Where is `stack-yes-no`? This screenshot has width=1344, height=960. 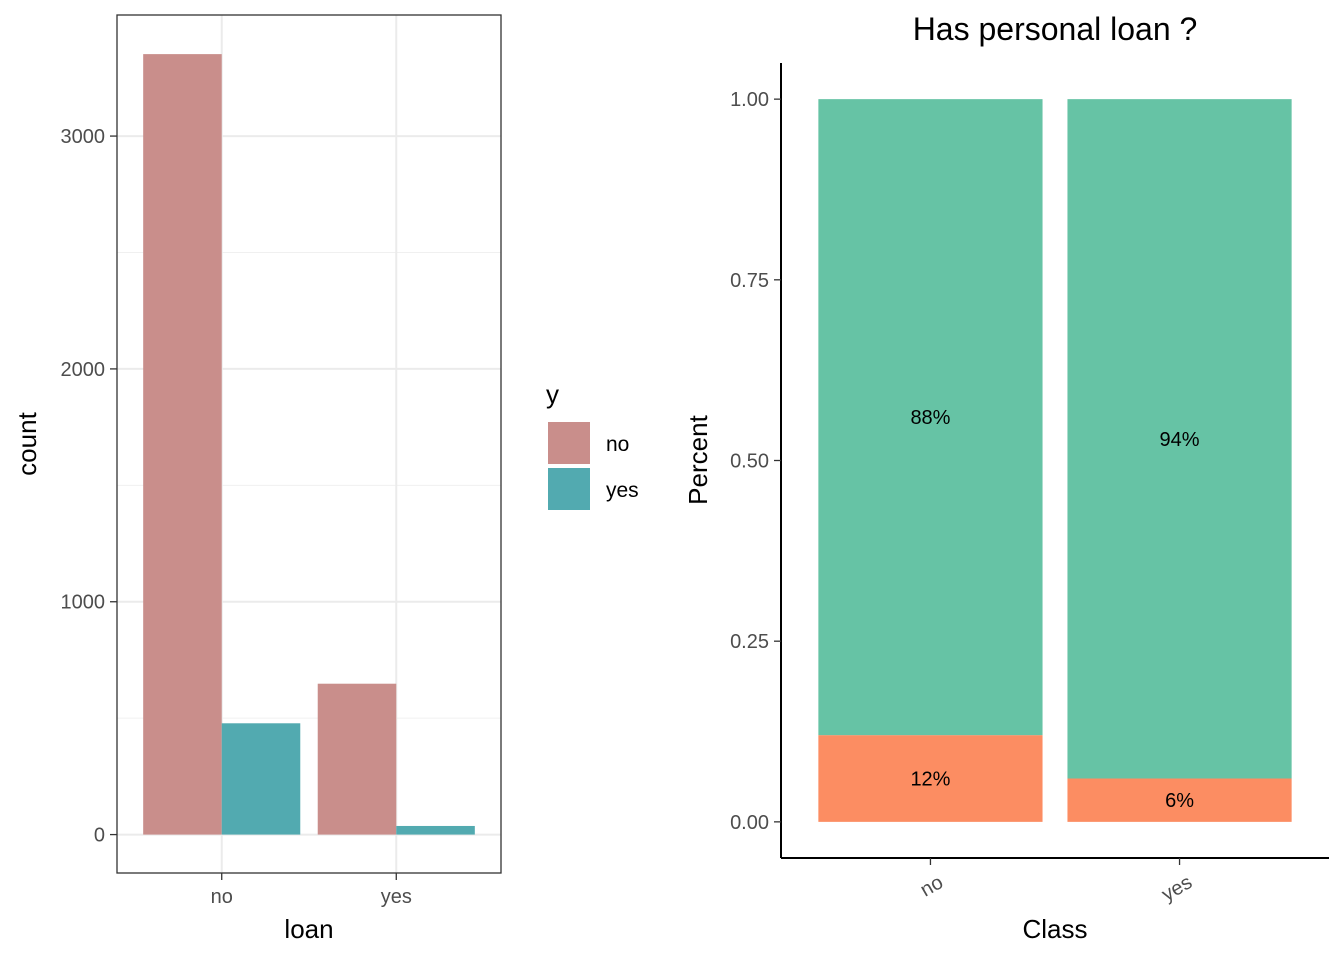
stack-yes-no is located at coordinates (1179, 439).